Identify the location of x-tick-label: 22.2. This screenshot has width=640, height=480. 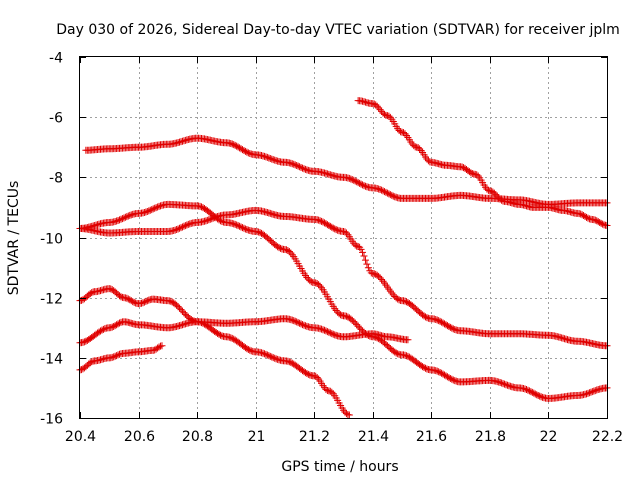
(607, 437).